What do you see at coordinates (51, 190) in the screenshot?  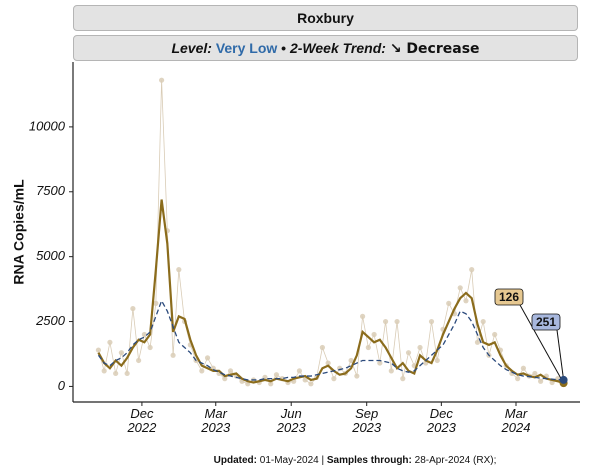 I see `y-tick-label: 7500` at bounding box center [51, 190].